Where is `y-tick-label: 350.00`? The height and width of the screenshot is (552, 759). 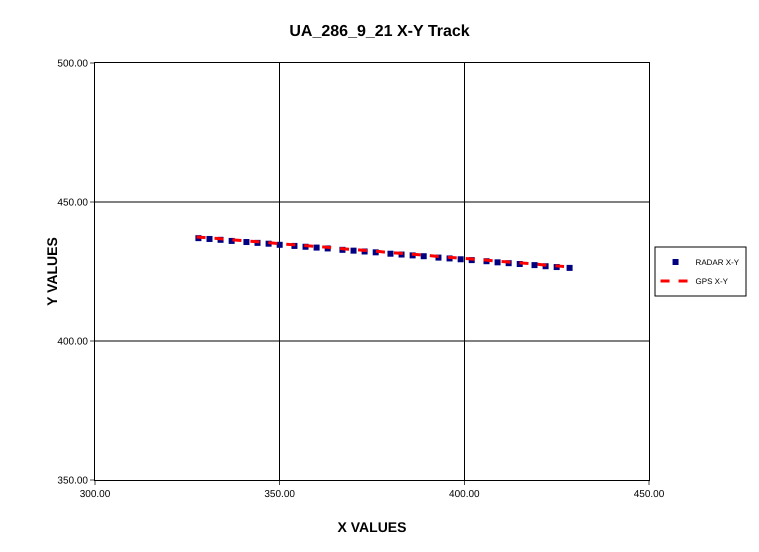
y-tick-label: 350.00 is located at coordinates (72, 481).